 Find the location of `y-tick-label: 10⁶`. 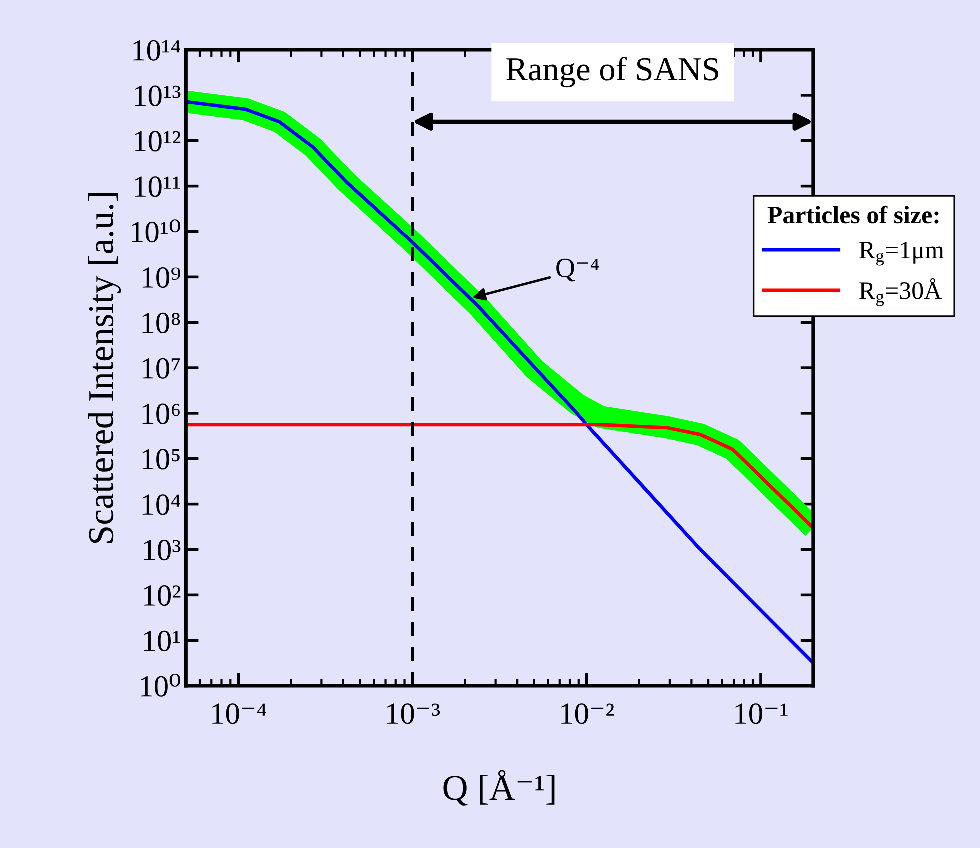

y-tick-label: 10⁶ is located at coordinates (161, 414).